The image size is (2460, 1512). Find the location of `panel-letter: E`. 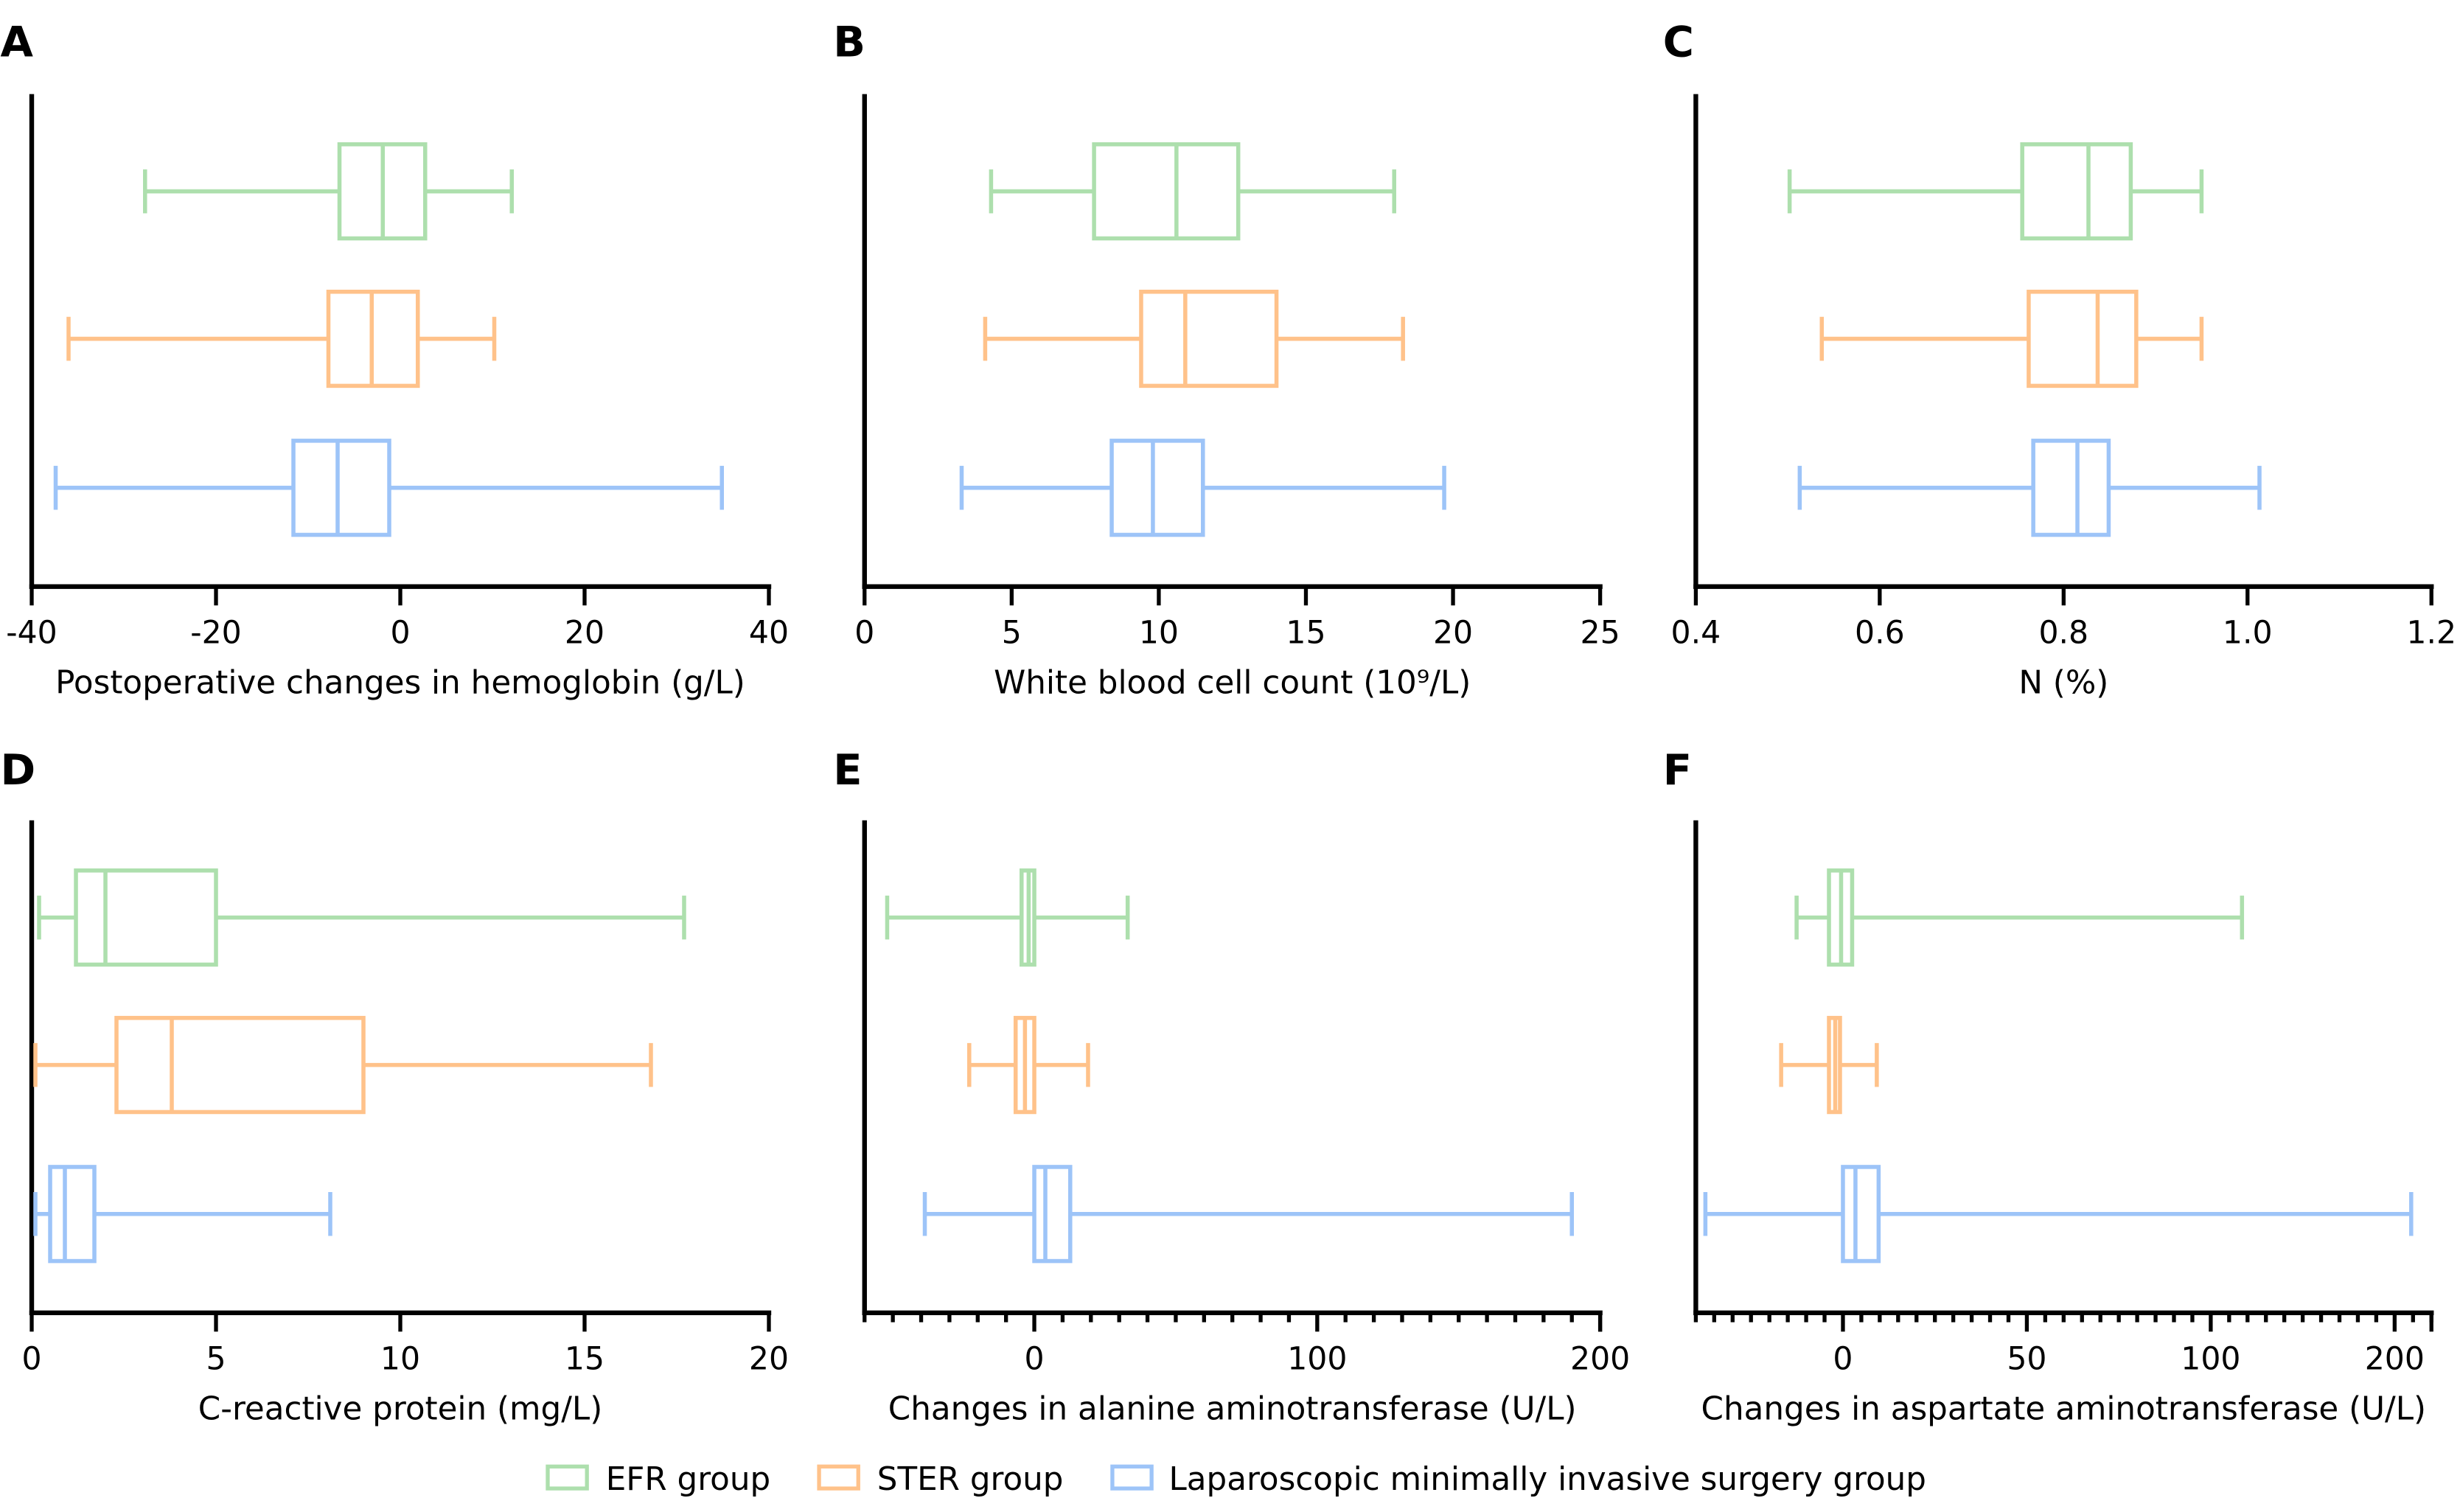

panel-letter: E is located at coordinates (847, 770).